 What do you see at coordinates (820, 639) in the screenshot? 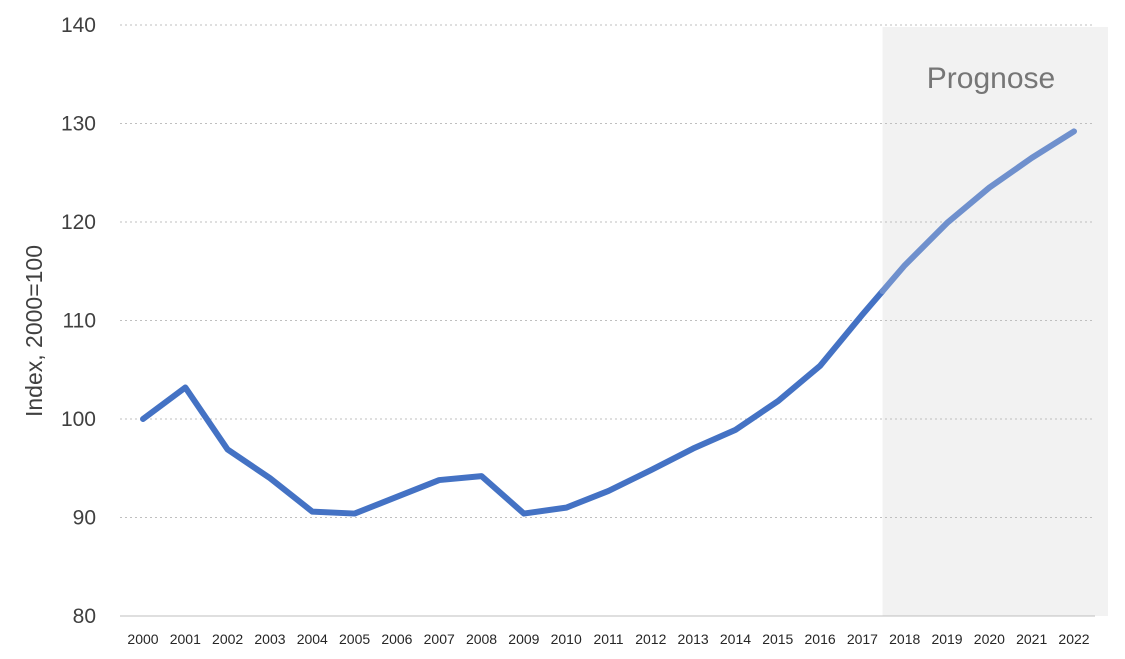
I see `x-tick-label: 2016` at bounding box center [820, 639].